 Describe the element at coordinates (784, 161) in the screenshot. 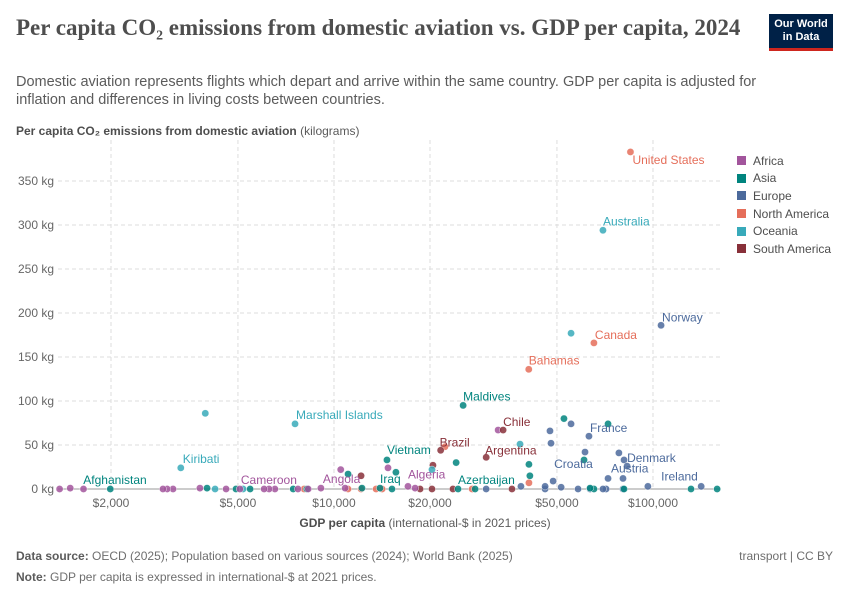

I see `legend-item: Africa` at that location.